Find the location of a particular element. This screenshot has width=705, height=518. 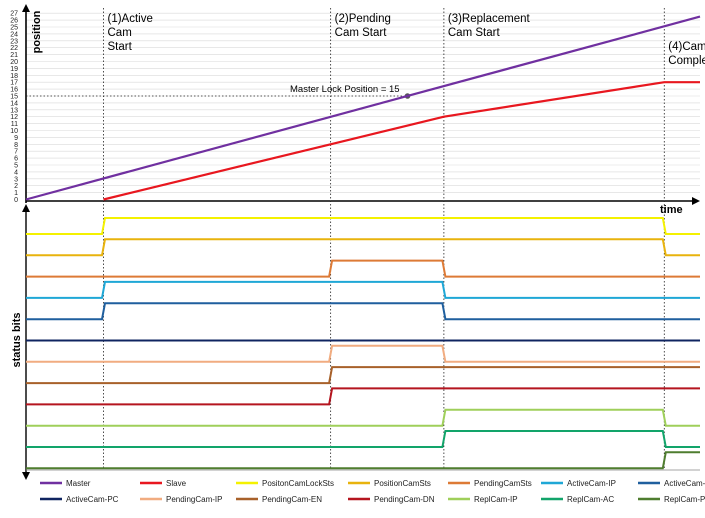

y-tick-label: 18 is located at coordinates (14, 76).